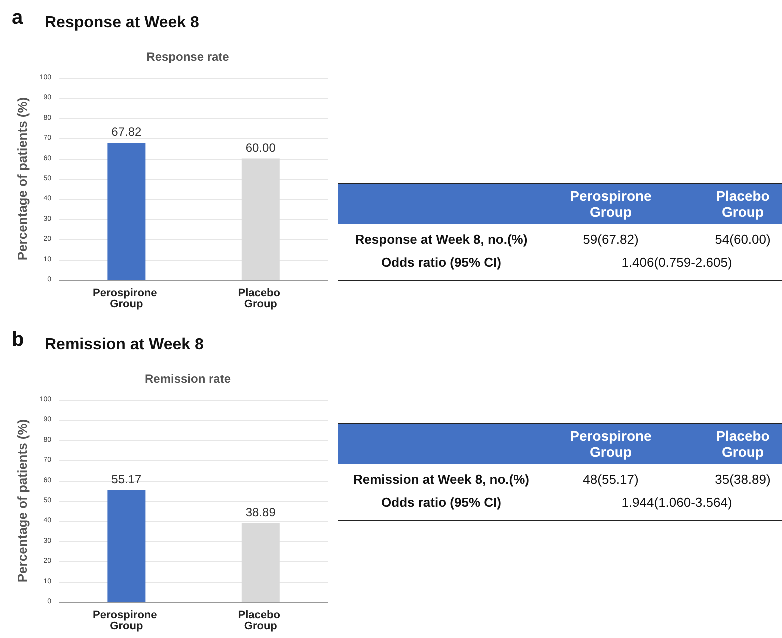 This screenshot has height=638, width=782. Describe the element at coordinates (124, 345) in the screenshot. I see `chart-title: Remission at Week 8` at that location.